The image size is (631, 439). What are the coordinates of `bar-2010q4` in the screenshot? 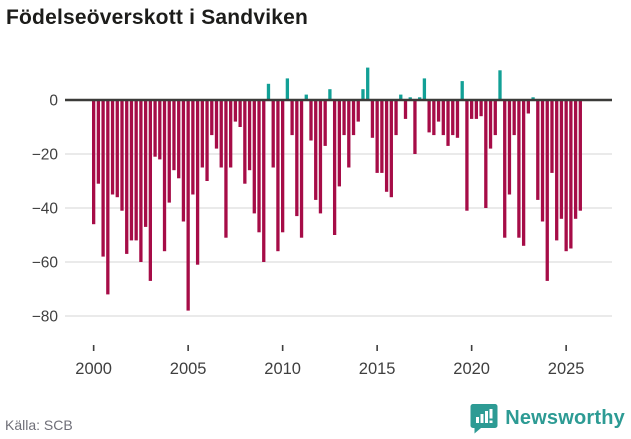 It's located at (297, 158).